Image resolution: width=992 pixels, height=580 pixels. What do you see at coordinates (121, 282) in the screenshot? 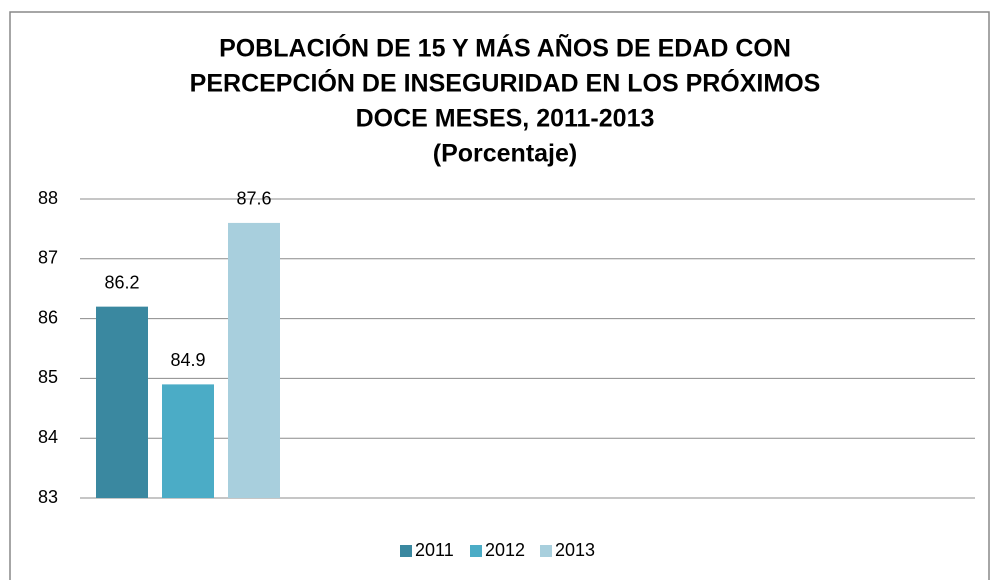
I see `data-label: 86.2` at bounding box center [121, 282].